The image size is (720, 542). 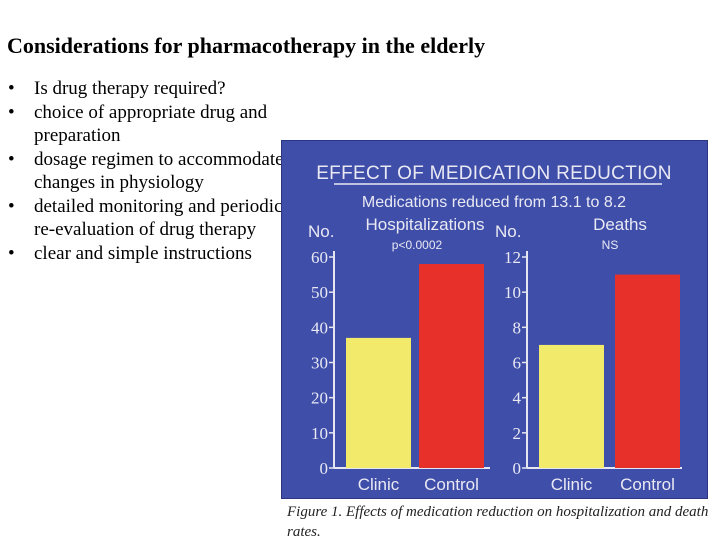 What do you see at coordinates (319, 292) in the screenshot?
I see `y-tick-label: 50` at bounding box center [319, 292].